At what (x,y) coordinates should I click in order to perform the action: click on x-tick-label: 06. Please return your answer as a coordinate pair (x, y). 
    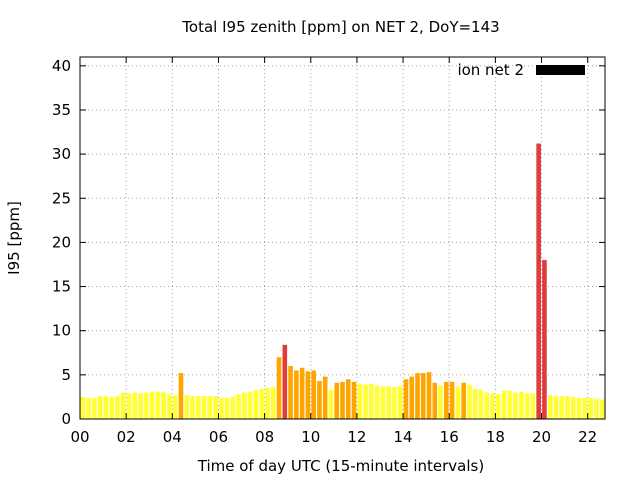
    Looking at the image, I should click on (218, 437).